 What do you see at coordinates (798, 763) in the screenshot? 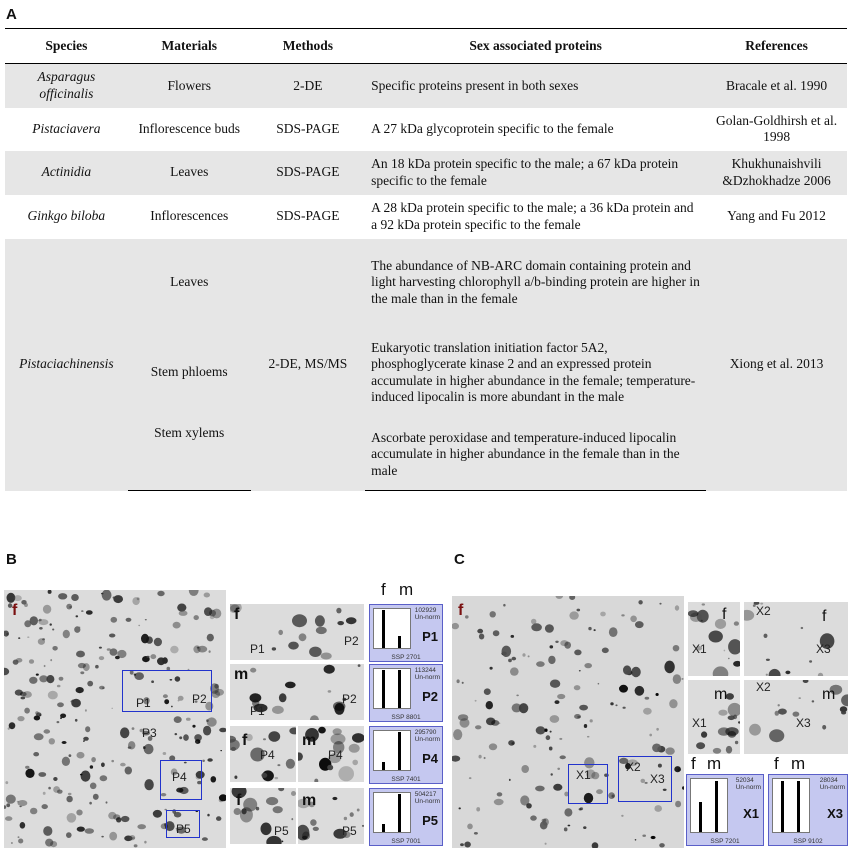
I see `hist-c2-header-m: m` at bounding box center [798, 763].